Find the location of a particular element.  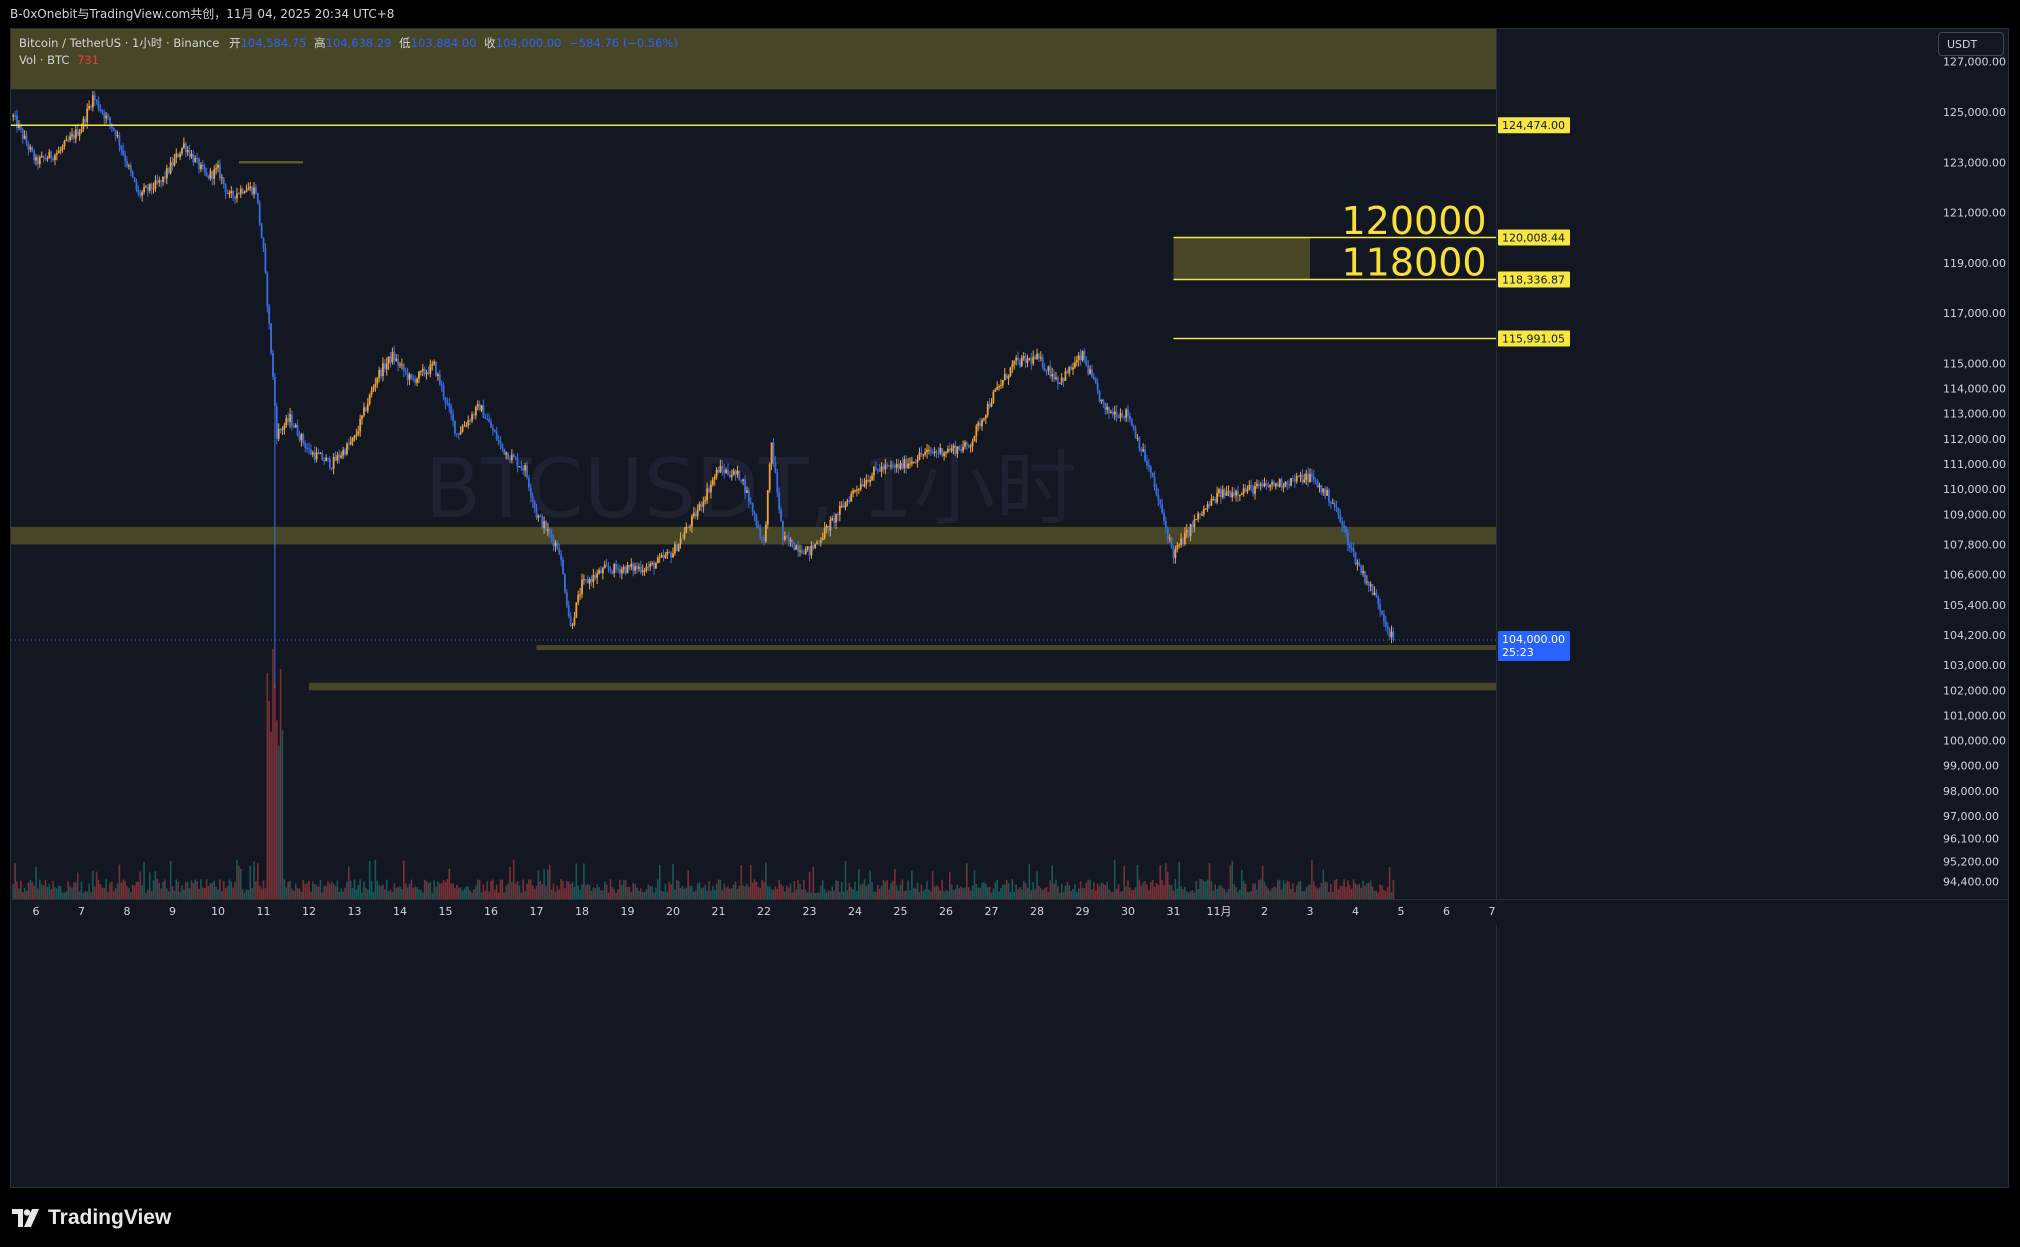

tradingview-logo: TradingView is located at coordinates (91, 1218).